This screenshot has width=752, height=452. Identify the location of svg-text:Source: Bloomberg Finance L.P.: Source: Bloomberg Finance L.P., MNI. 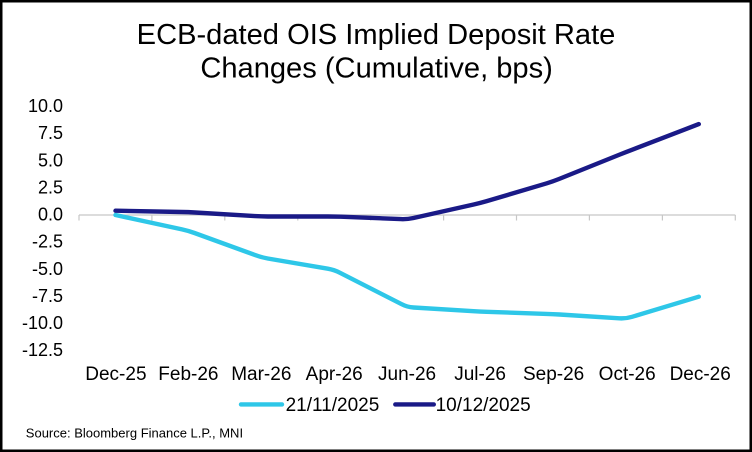
(134, 433).